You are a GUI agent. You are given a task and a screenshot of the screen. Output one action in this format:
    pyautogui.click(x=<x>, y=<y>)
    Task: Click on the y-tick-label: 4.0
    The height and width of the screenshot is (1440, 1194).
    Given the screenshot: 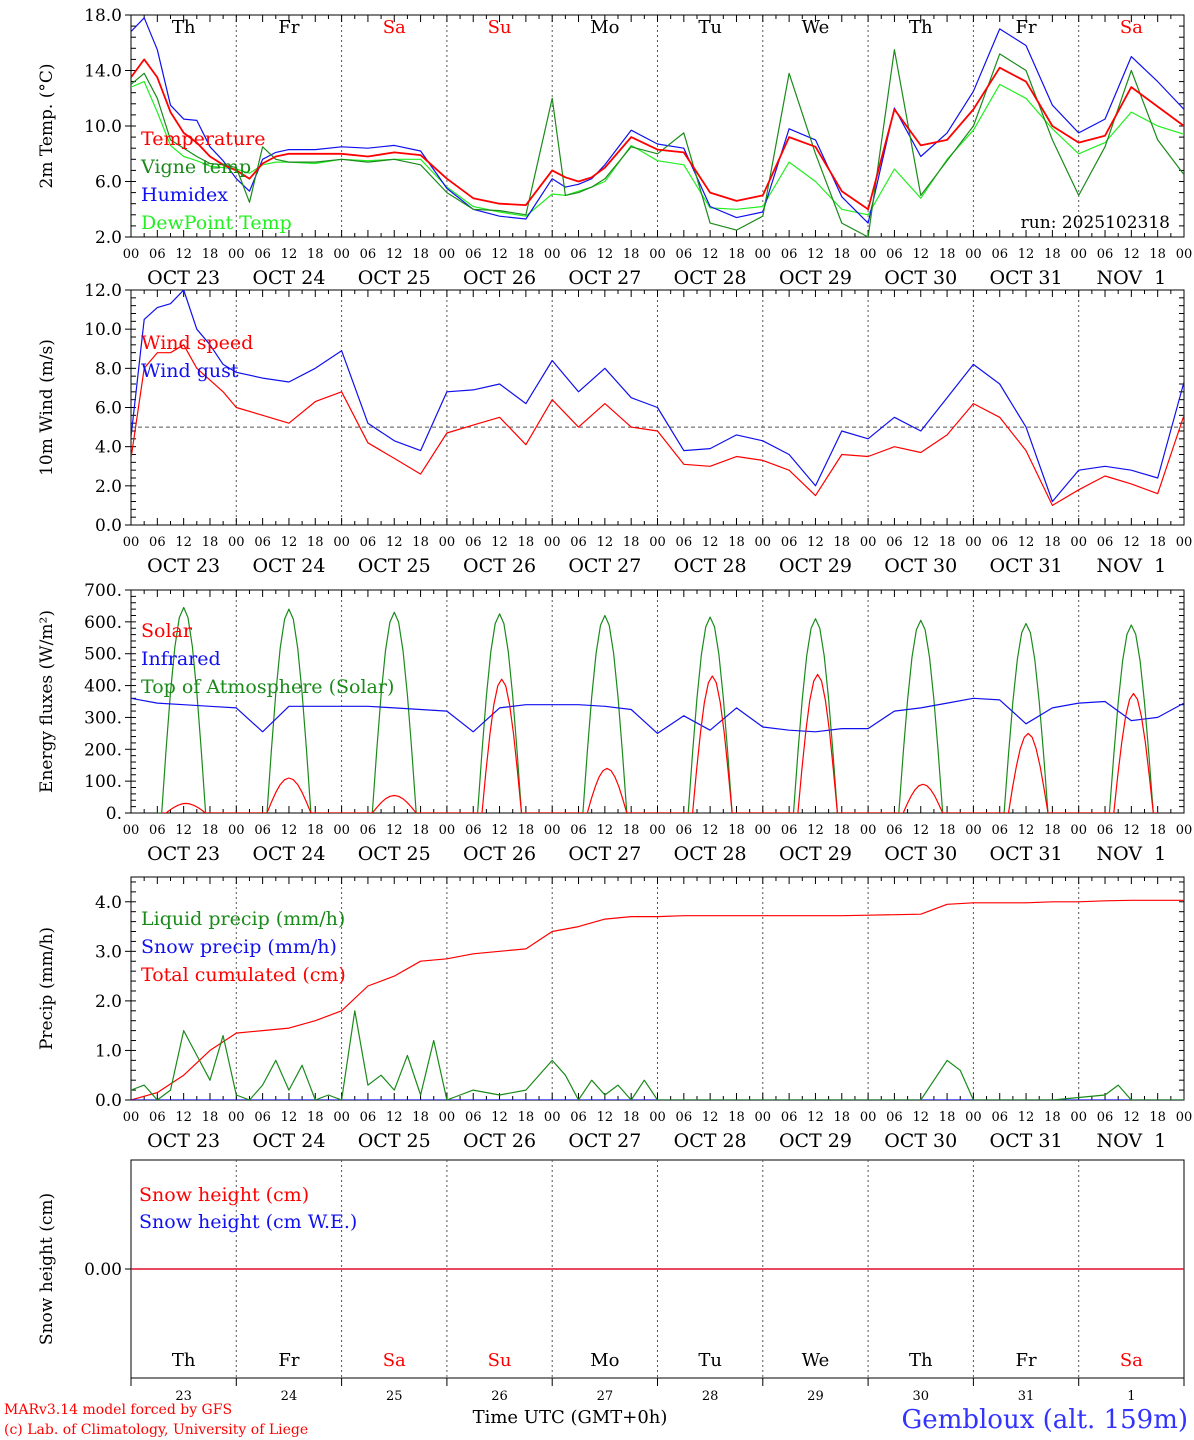 What is the action you would take?
    pyautogui.click(x=108, y=903)
    